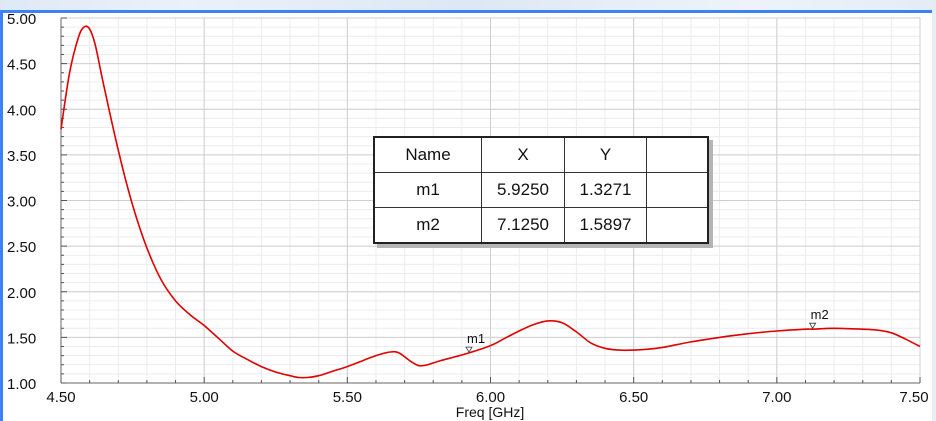 This screenshot has height=421, width=936. Describe the element at coordinates (776, 397) in the screenshot. I see `x-tick-label: 7.00` at that location.